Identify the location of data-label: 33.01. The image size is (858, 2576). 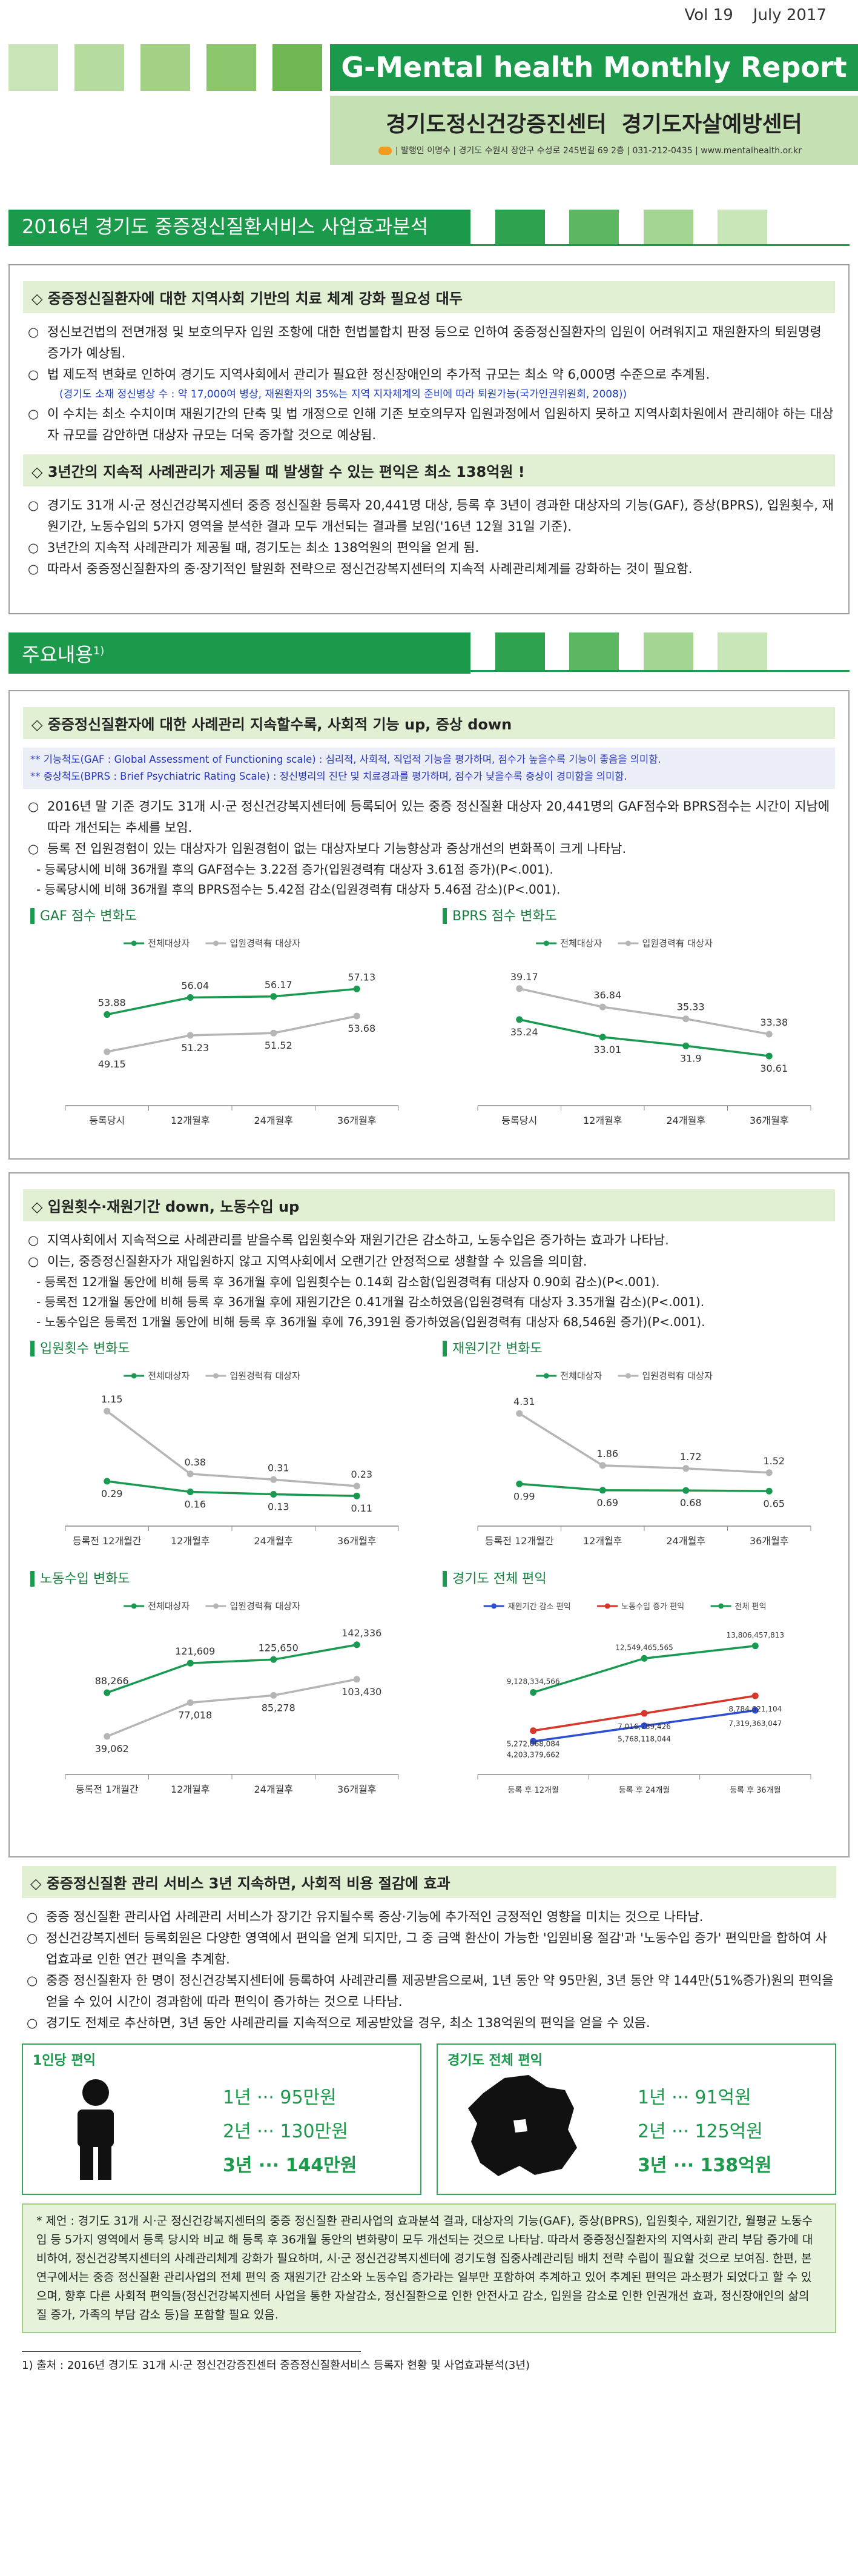
(607, 1049).